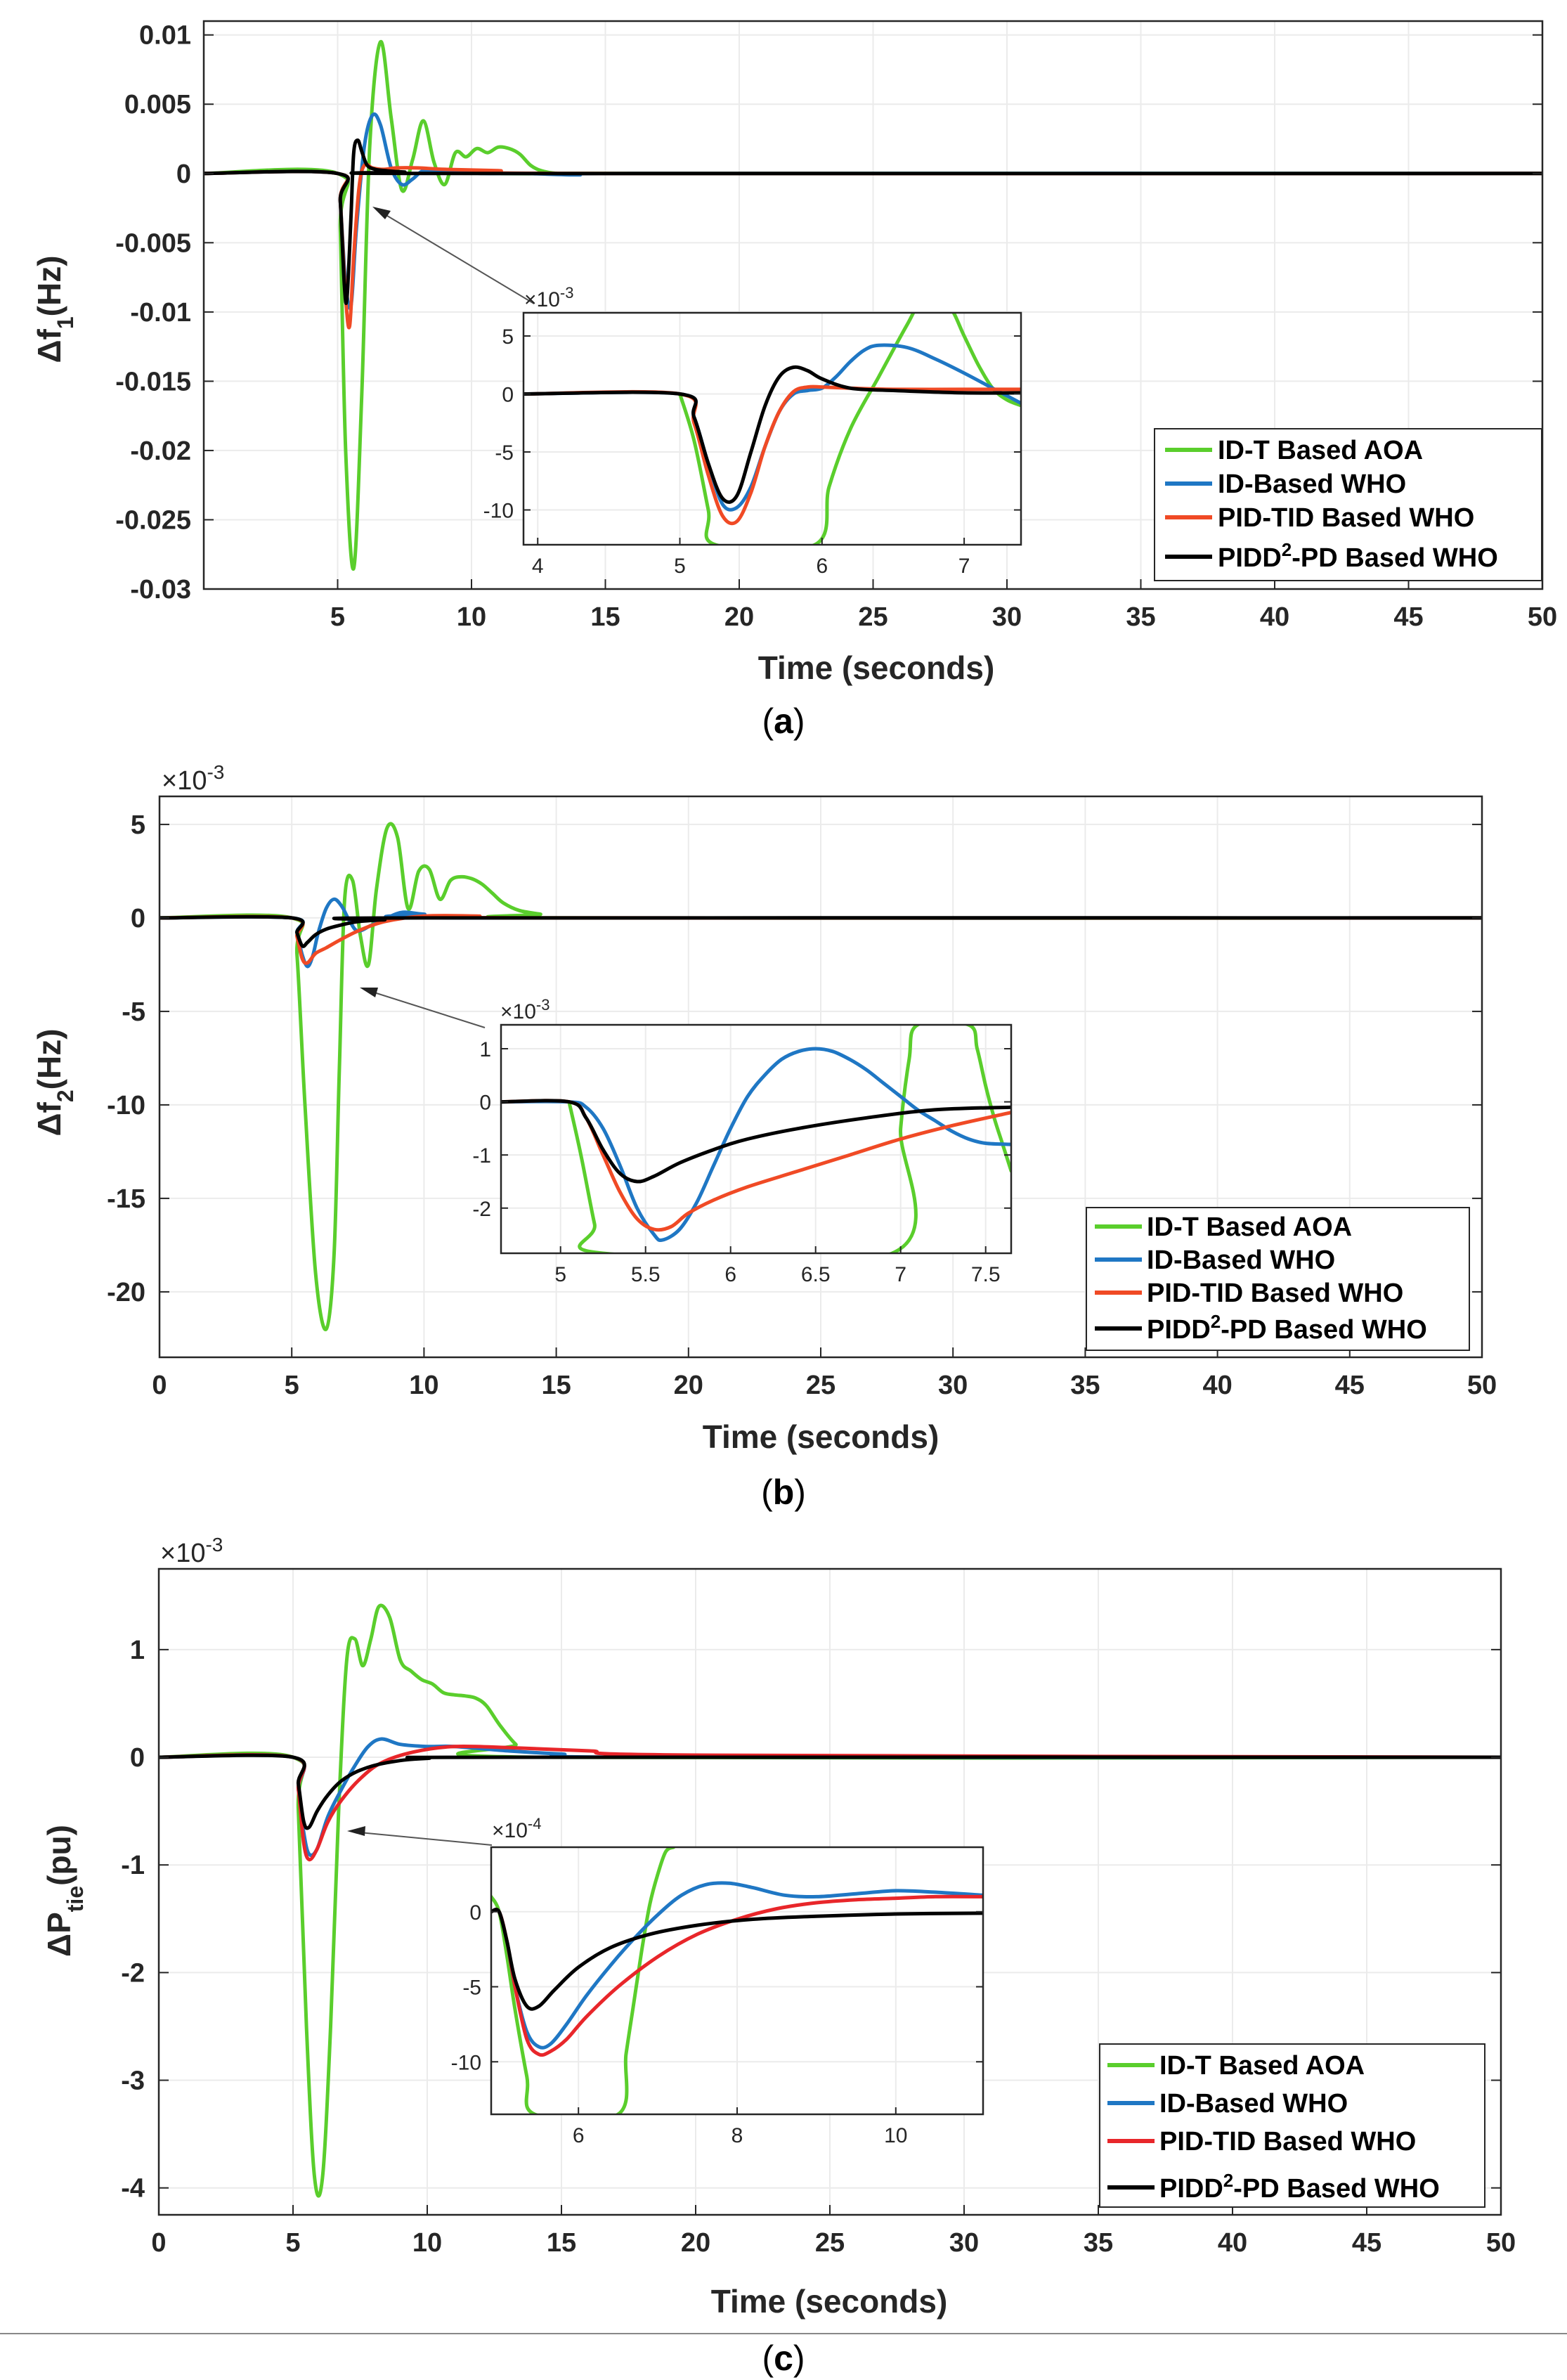  What do you see at coordinates (153, 381) in the screenshot?
I see `panel-a-ytick-label-5: -0.015` at bounding box center [153, 381].